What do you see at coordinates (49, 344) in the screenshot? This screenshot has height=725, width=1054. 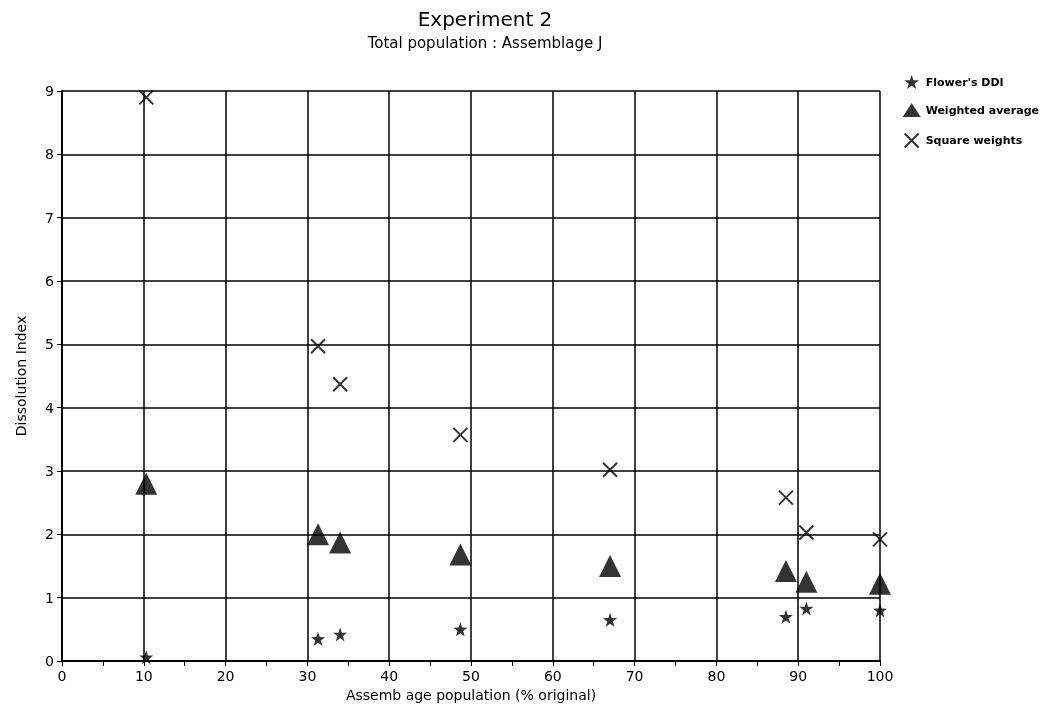 I see `y-tick-label: 5` at bounding box center [49, 344].